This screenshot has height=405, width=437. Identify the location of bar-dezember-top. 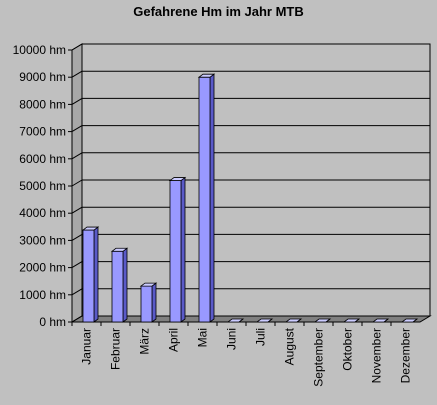
(409, 320).